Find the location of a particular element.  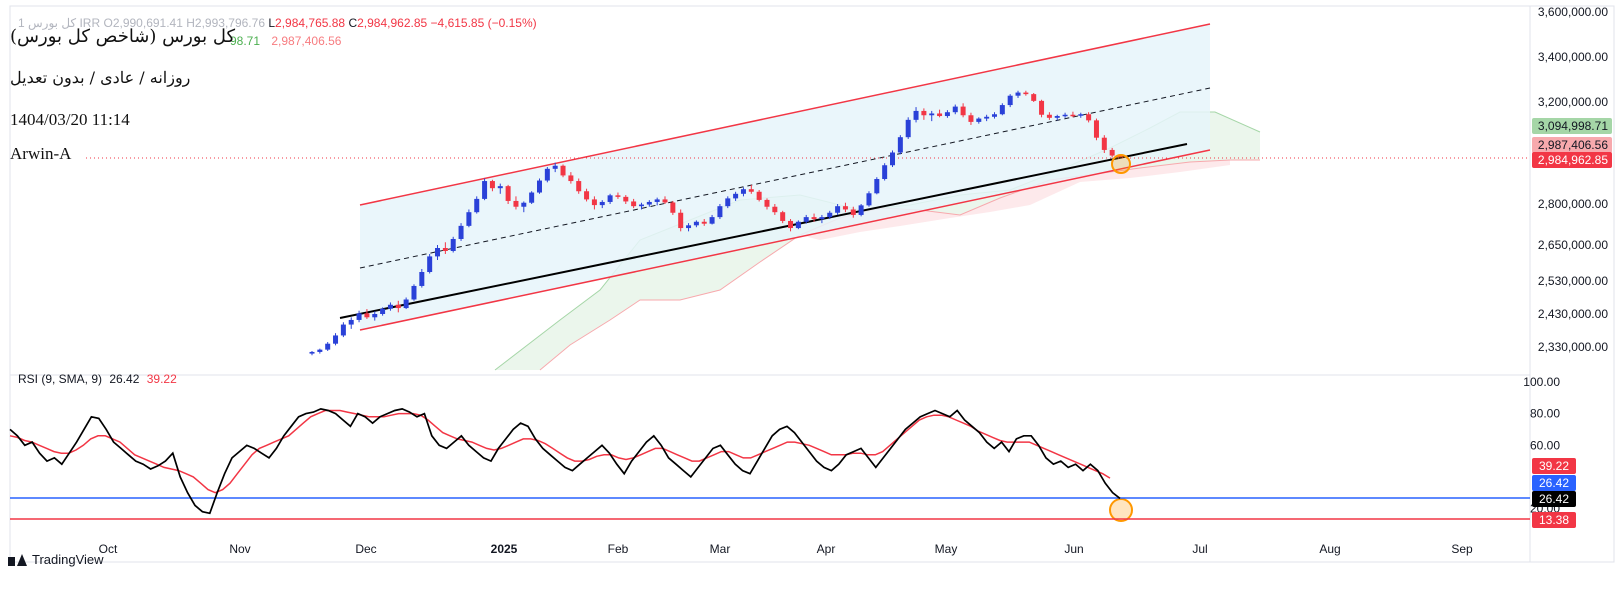

price-tick-label: 2,800,000.00 is located at coordinates (1573, 204).